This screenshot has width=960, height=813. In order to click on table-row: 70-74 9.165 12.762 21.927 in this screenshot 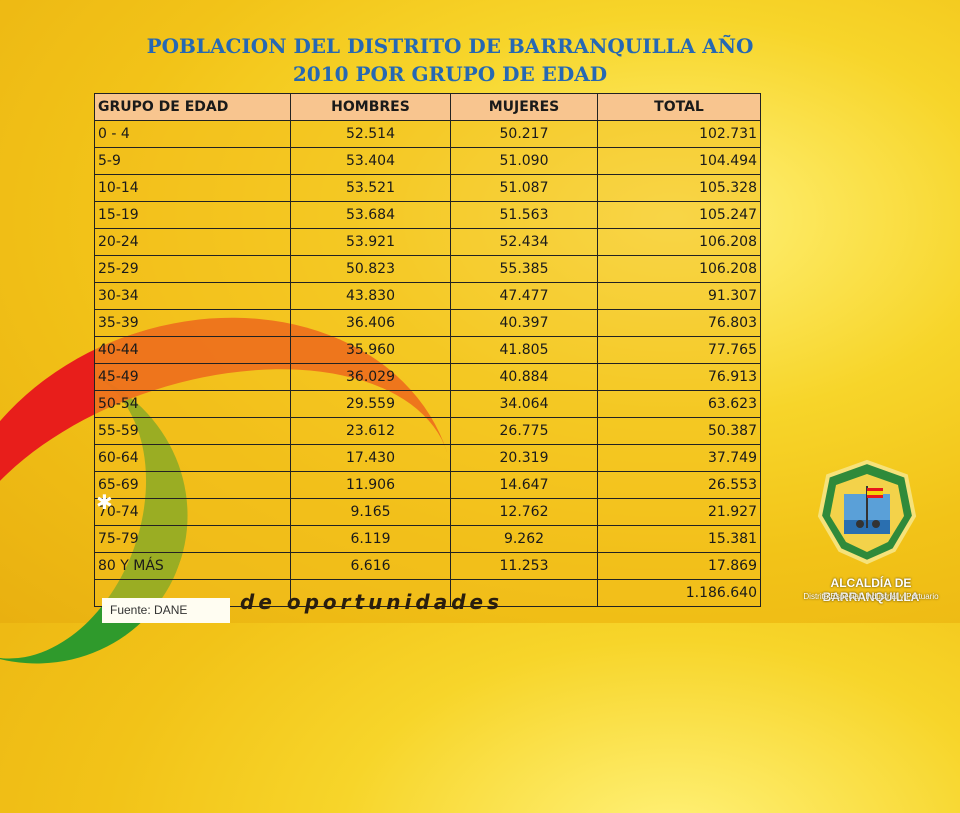, I will do `click(427, 512)`.